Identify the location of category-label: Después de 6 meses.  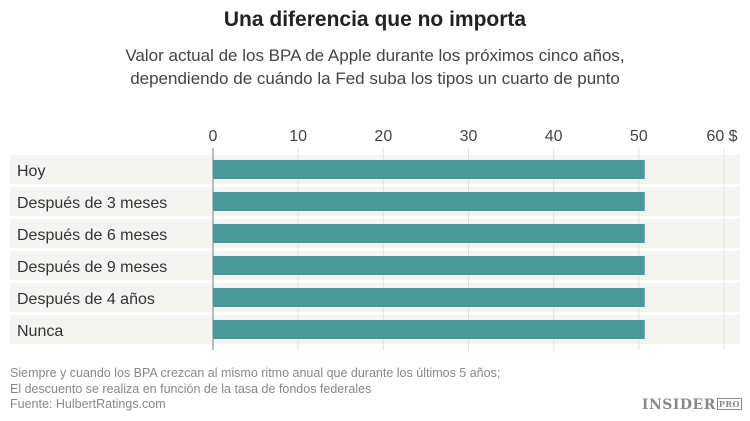
(92, 235).